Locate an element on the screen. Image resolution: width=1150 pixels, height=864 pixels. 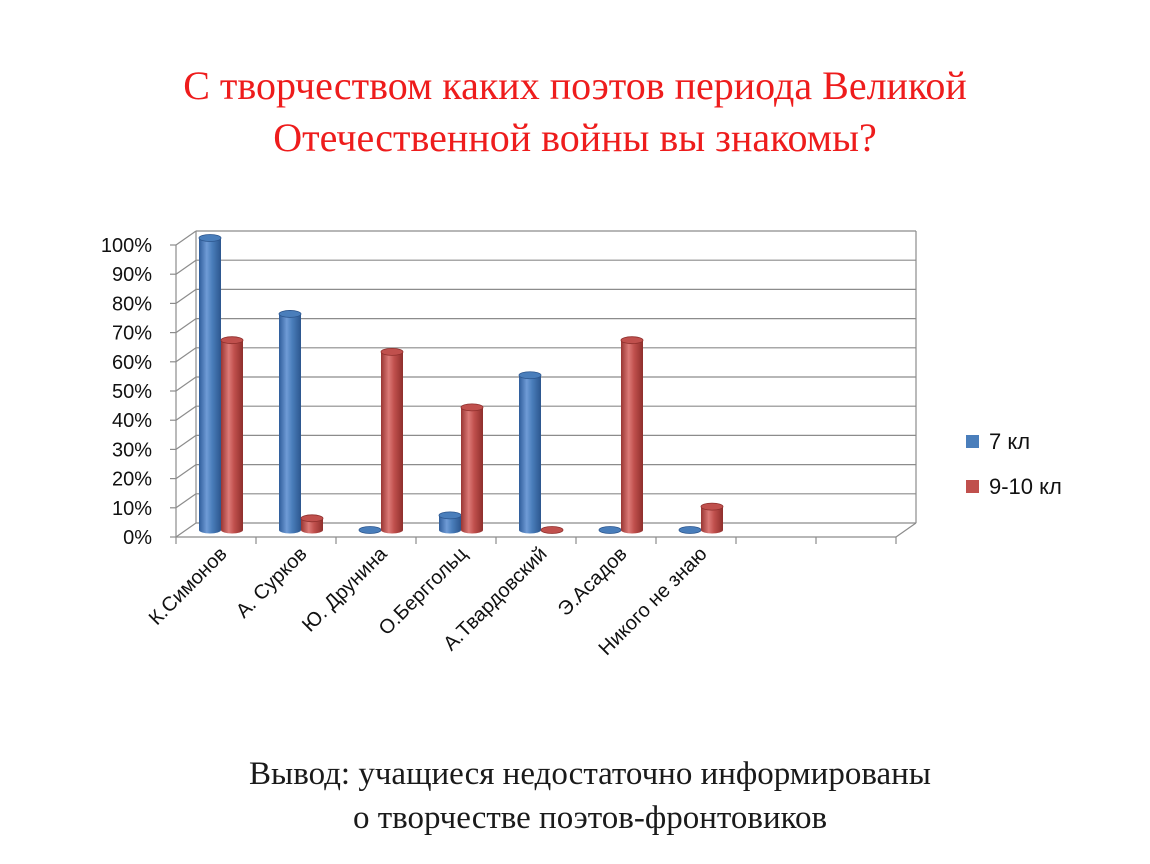
x-tick-label: К.Симонов is located at coordinates (188, 586).